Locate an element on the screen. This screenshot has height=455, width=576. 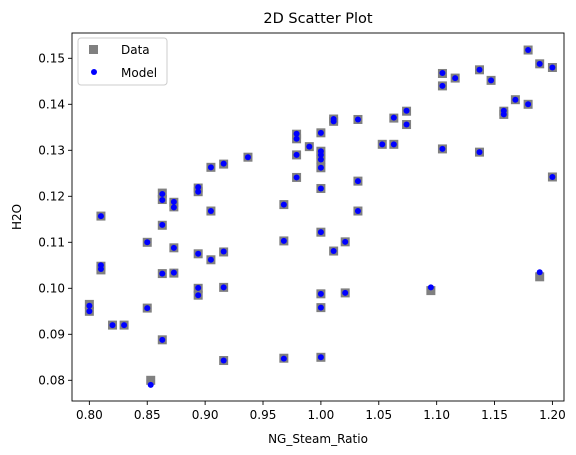
legend: Data Model is located at coordinates (122, 61).